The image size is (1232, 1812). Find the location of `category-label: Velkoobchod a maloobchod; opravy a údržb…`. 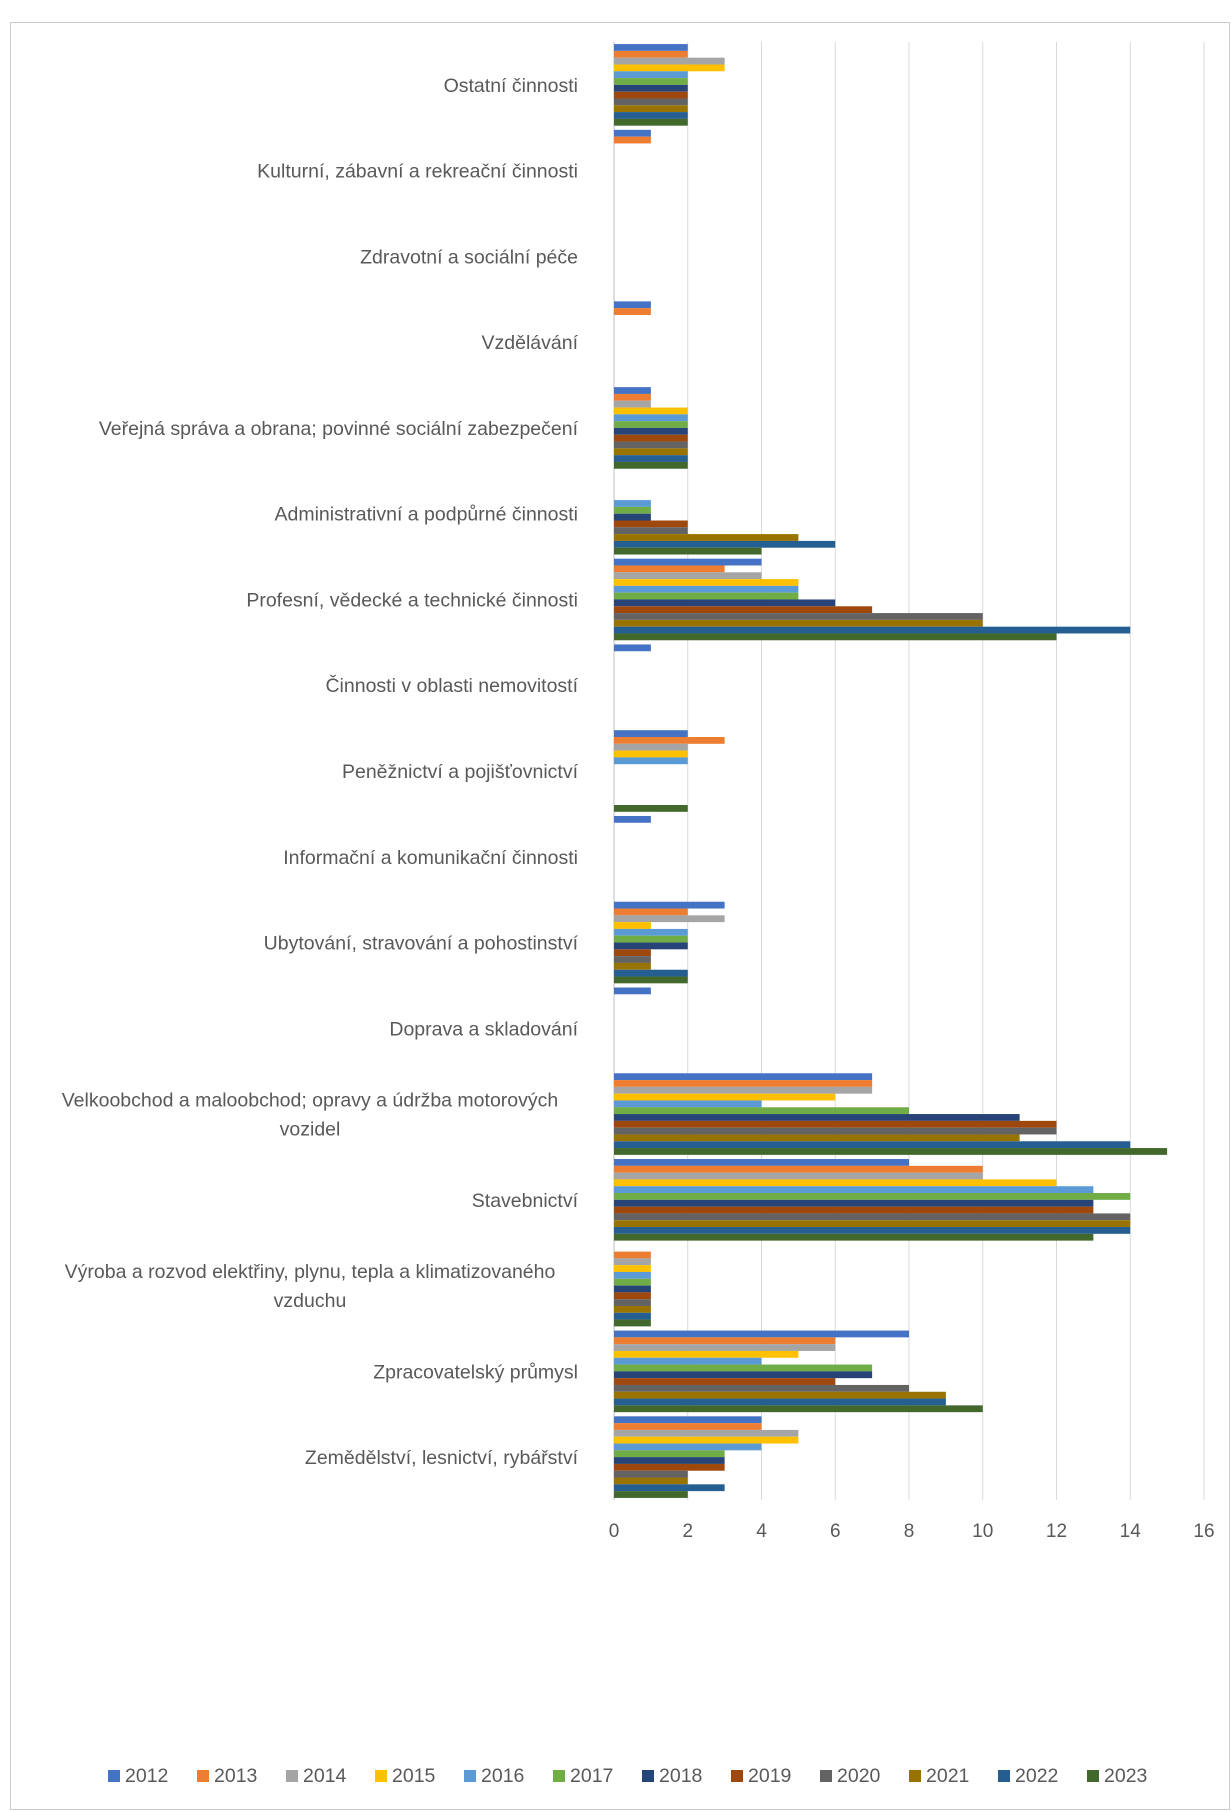

category-label: Velkoobchod a maloobchod; opravy a údržb… is located at coordinates (310, 1101).